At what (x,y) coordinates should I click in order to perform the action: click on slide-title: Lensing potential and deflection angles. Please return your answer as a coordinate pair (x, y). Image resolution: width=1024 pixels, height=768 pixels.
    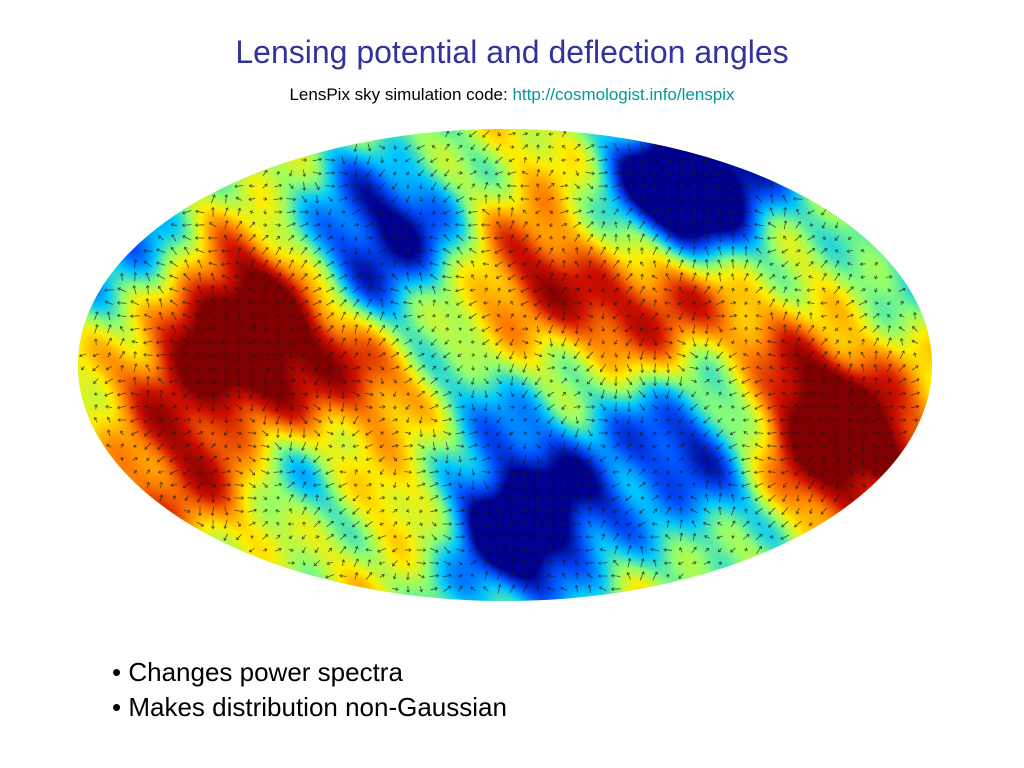
    Looking at the image, I should click on (512, 52).